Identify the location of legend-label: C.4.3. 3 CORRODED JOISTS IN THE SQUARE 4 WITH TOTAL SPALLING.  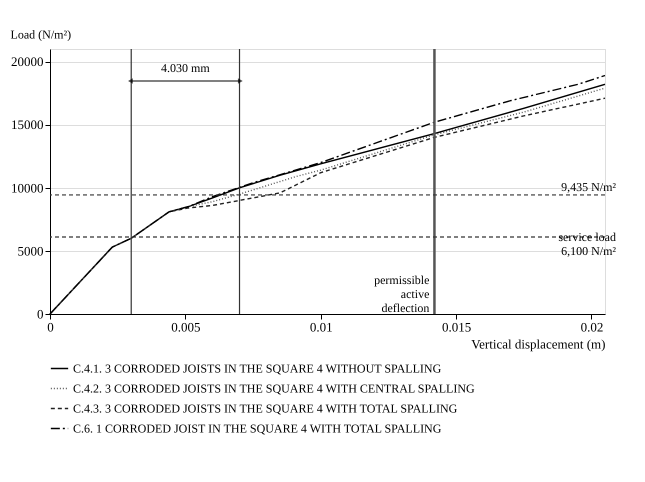
(265, 409).